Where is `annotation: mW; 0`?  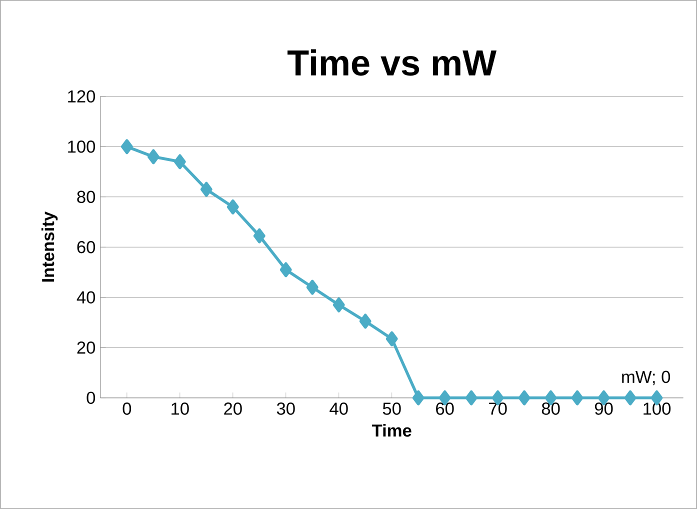 annotation: mW; 0 is located at coordinates (646, 378).